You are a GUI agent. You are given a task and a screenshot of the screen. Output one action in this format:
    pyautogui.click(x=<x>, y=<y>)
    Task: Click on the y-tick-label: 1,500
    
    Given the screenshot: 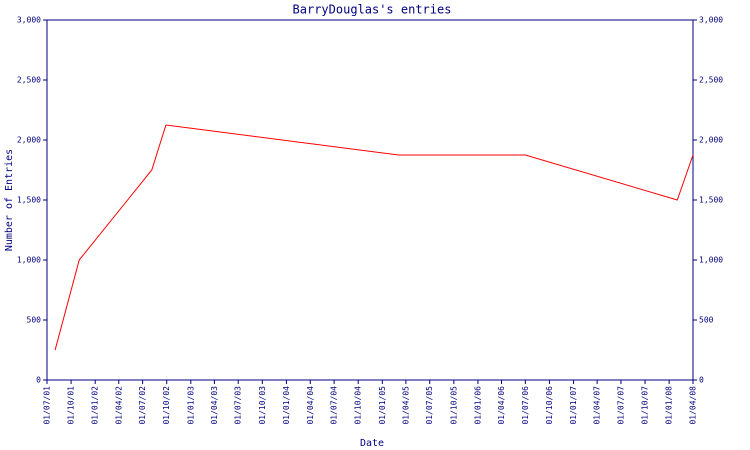 What is the action you would take?
    pyautogui.click(x=29, y=200)
    